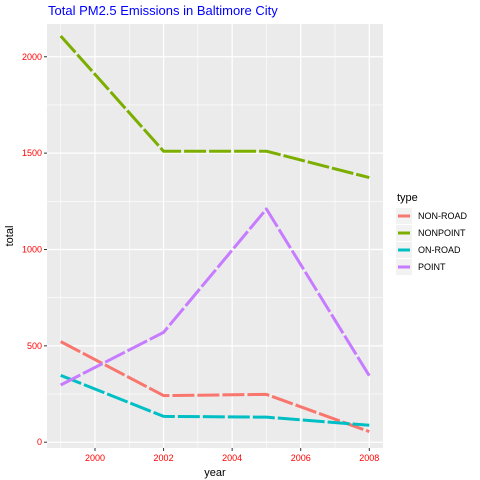  Describe the element at coordinates (32, 57) in the screenshot. I see `y-tick-label: 2000` at that location.